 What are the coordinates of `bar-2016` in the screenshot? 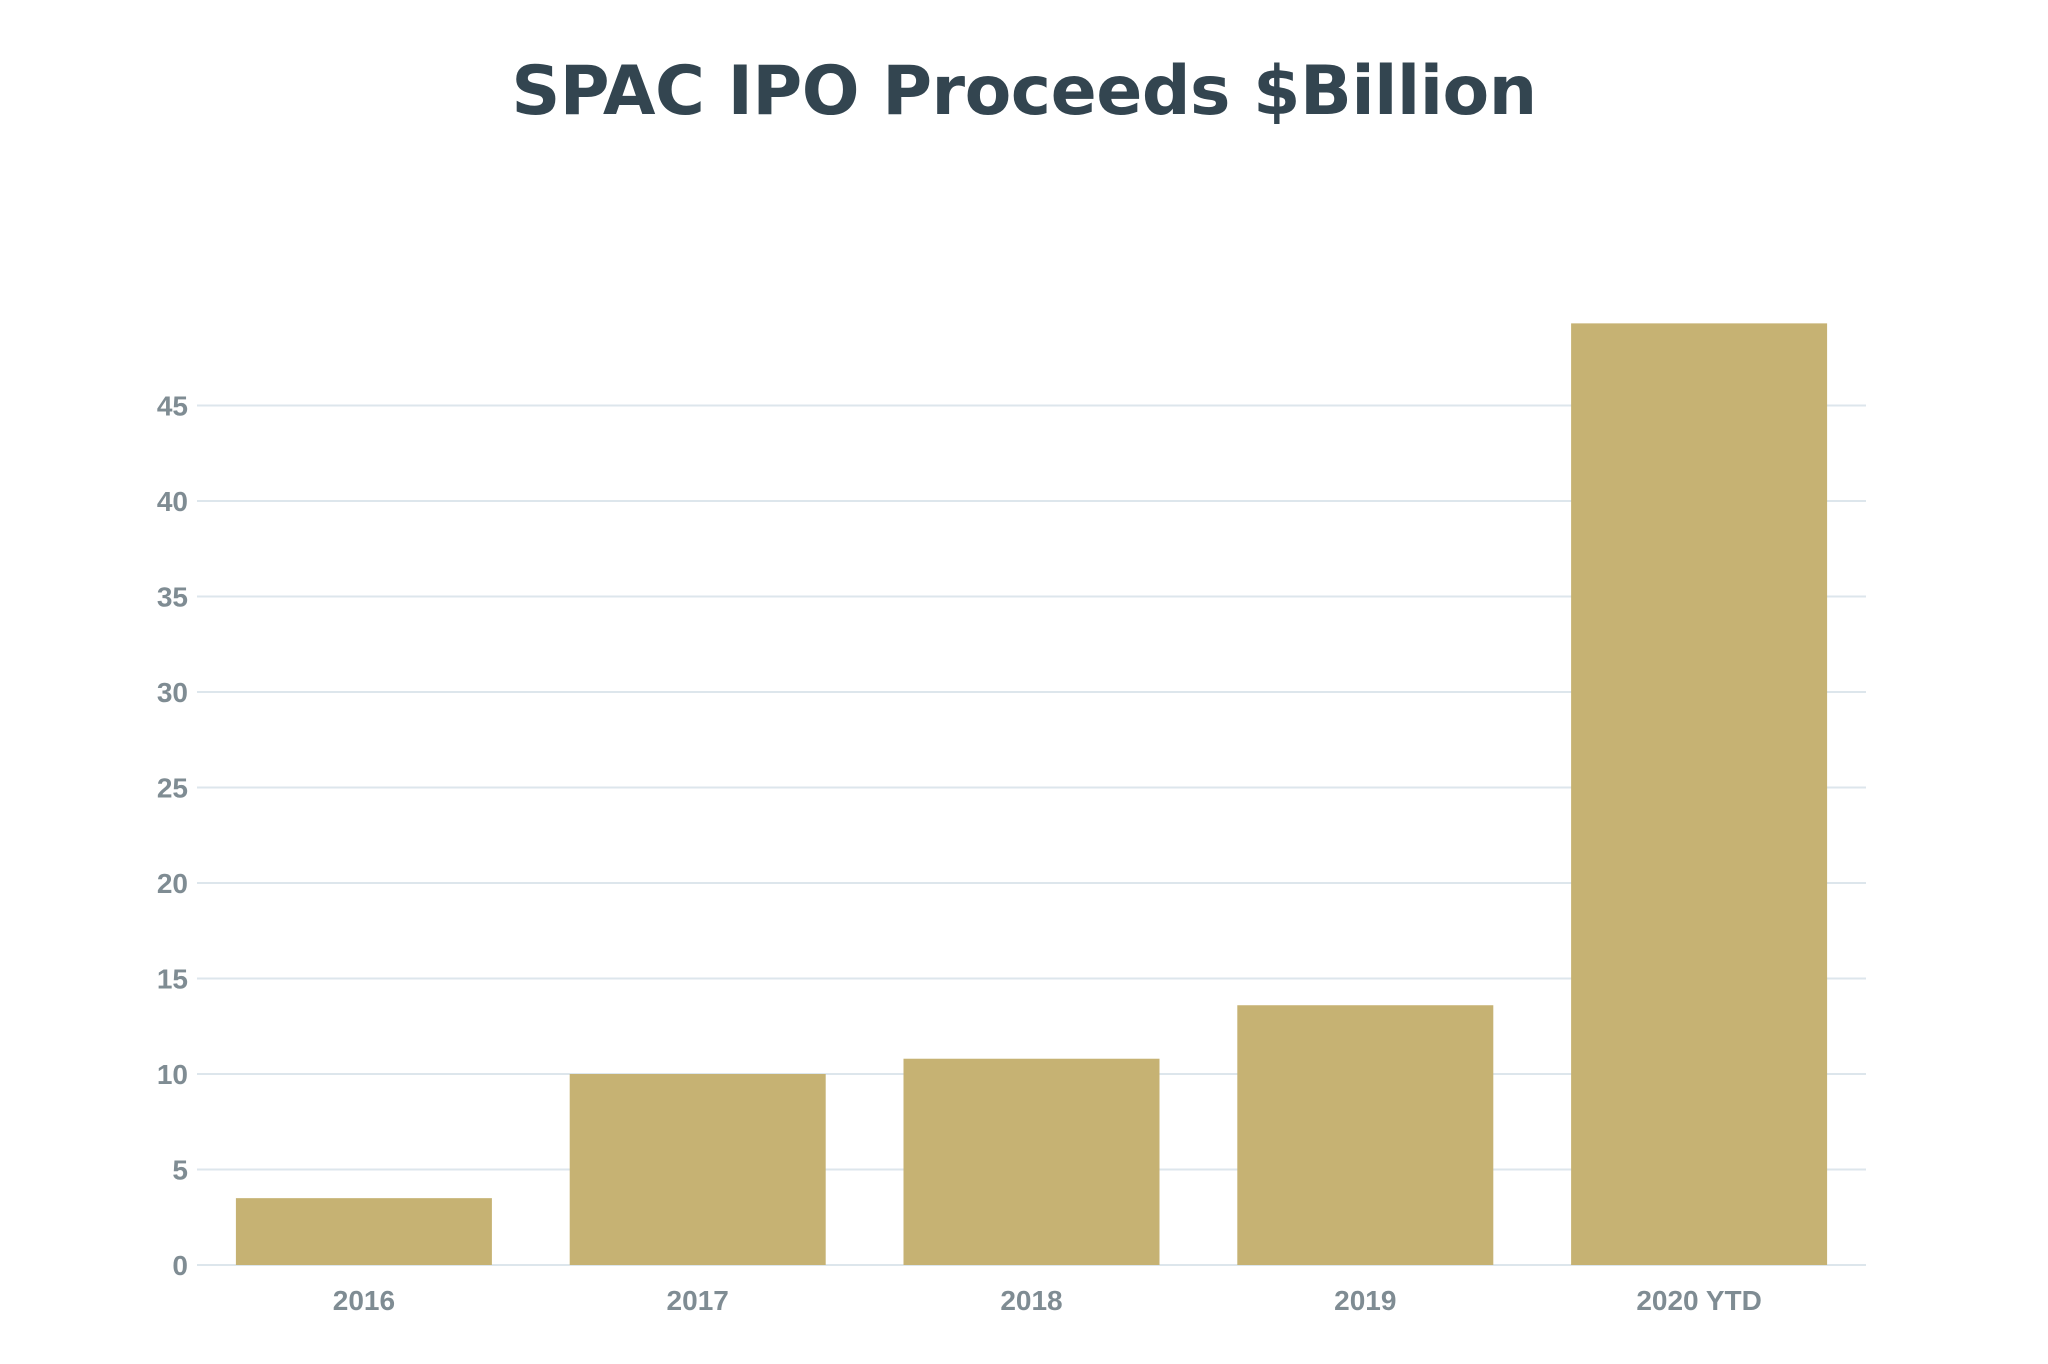 It's located at (363, 1231).